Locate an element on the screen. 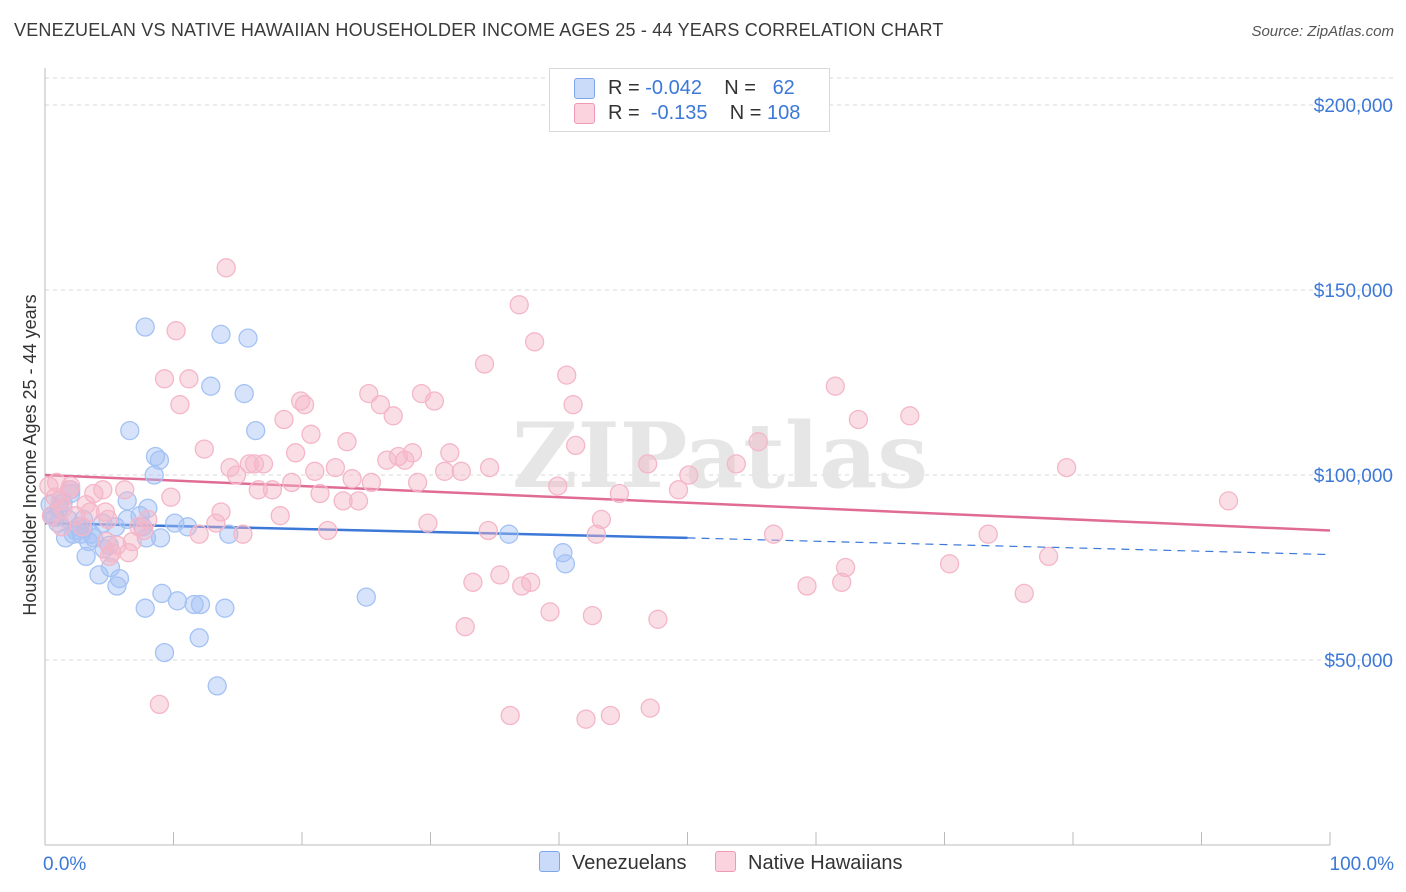 The image size is (1406, 892). x-tick-label-min: 0.0% is located at coordinates (64, 864).